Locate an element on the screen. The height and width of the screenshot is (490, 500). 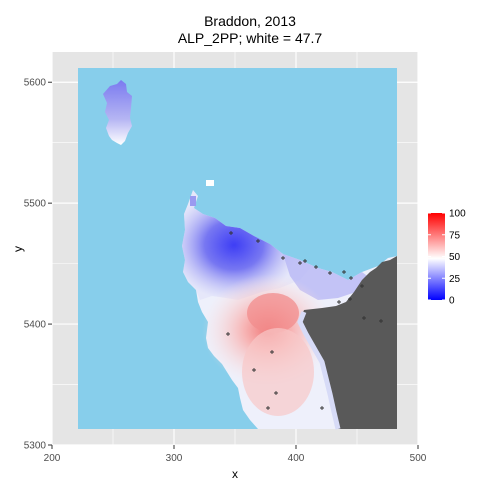
red-south is located at coordinates (278, 372).